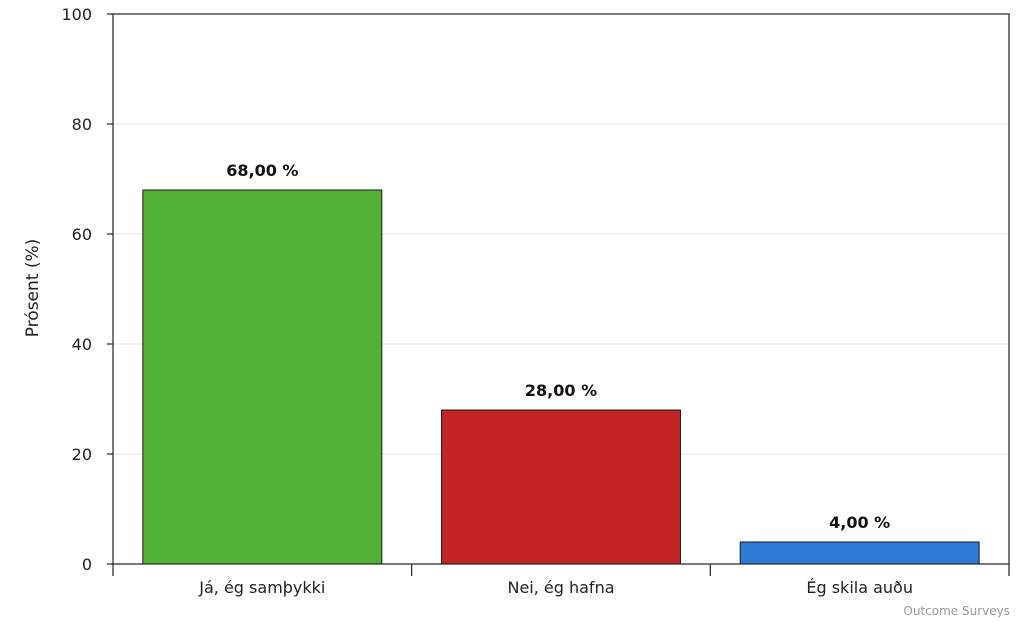 This screenshot has height=623, width=1024. I want to click on y-tick-label: 0, so click(87, 564).